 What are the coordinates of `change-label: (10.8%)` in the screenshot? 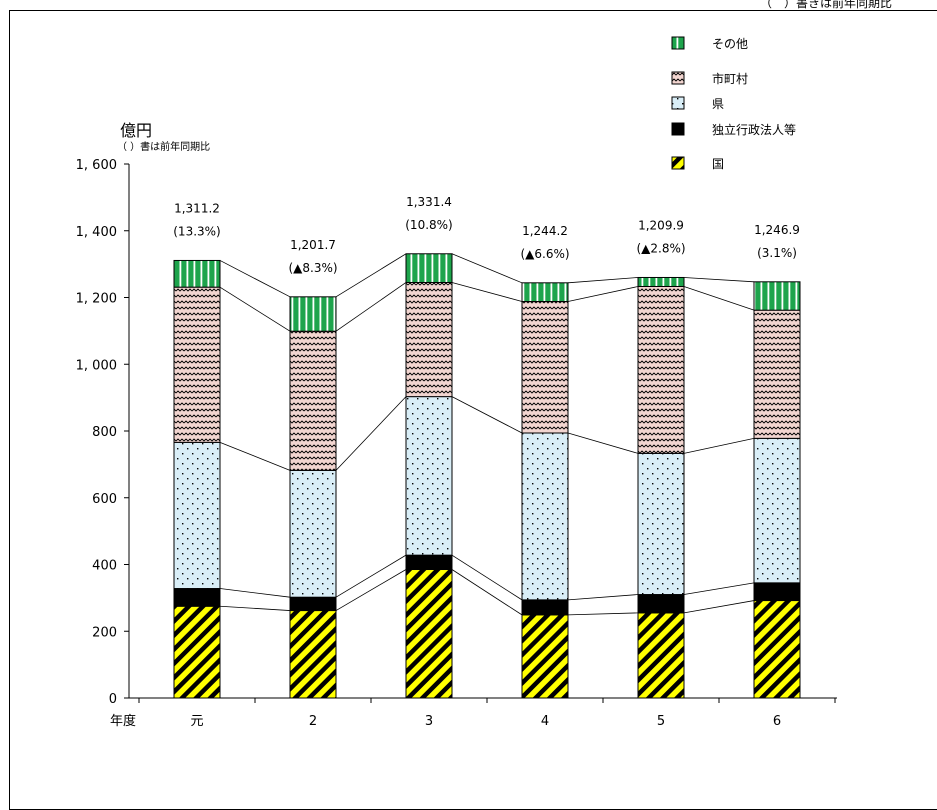 It's located at (428, 225).